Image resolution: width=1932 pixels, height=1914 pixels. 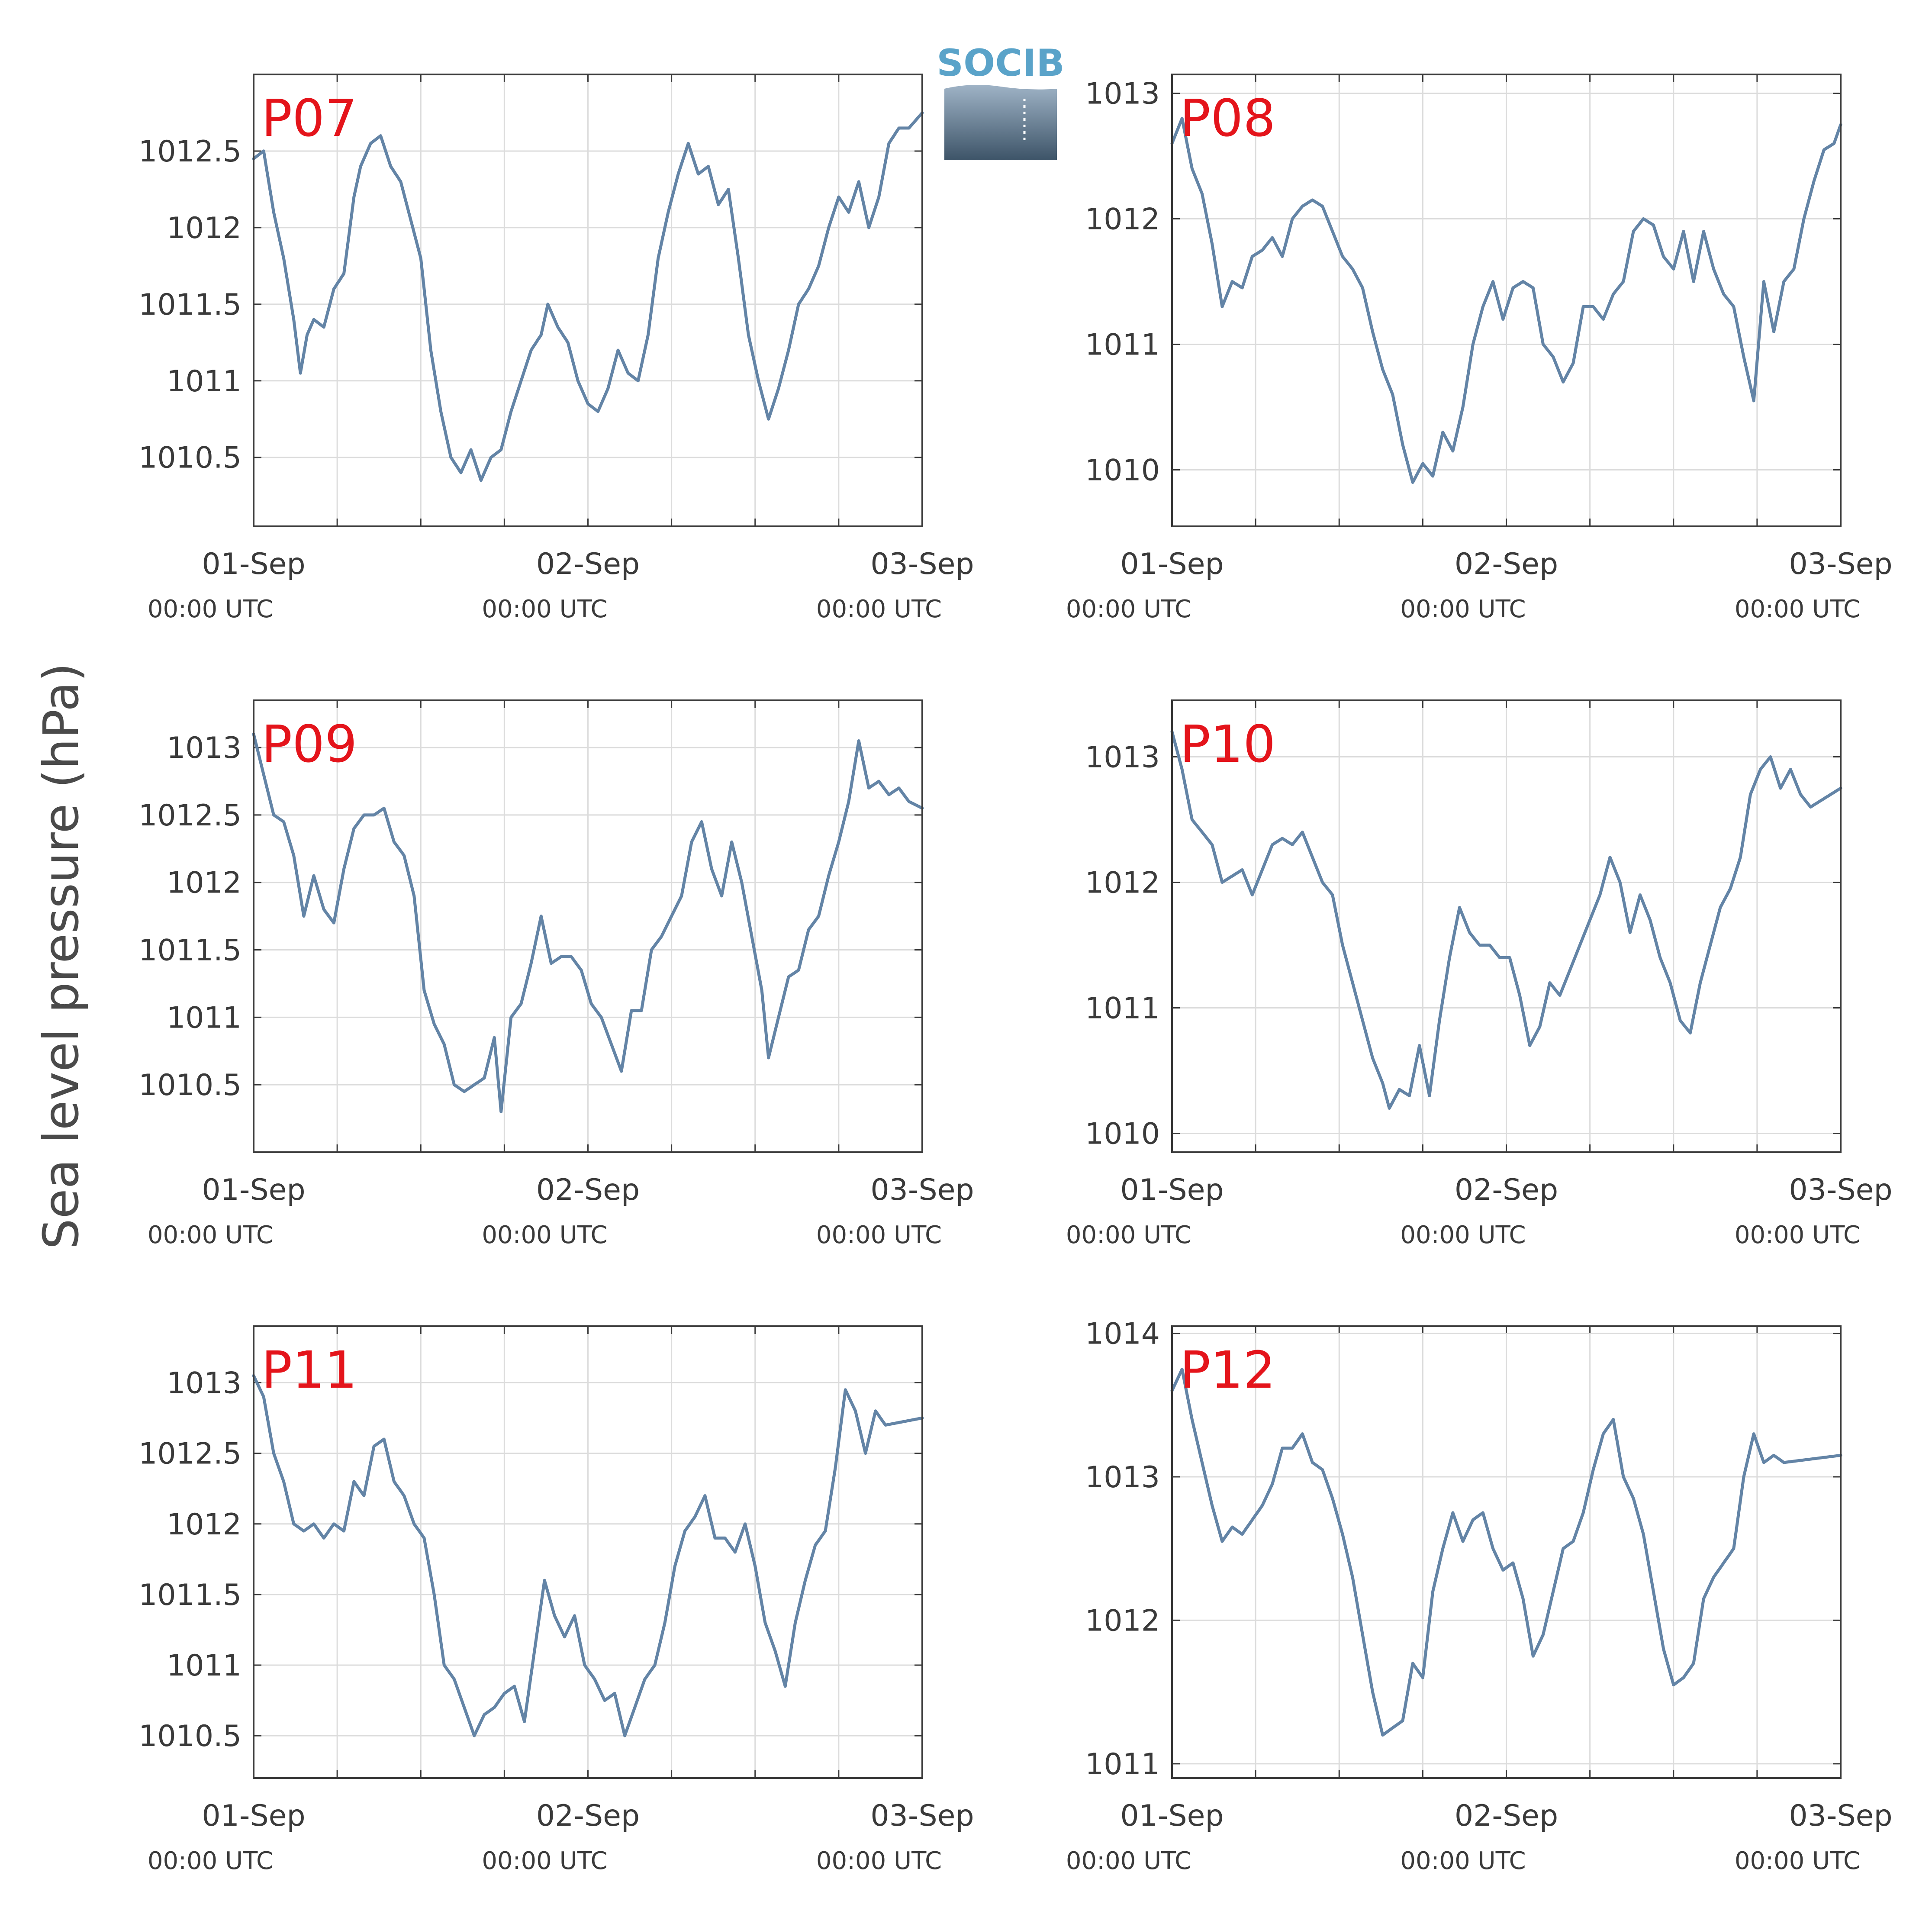 What do you see at coordinates (1122, 1334) in the screenshot?
I see `y-tick-label: 1014` at bounding box center [1122, 1334].